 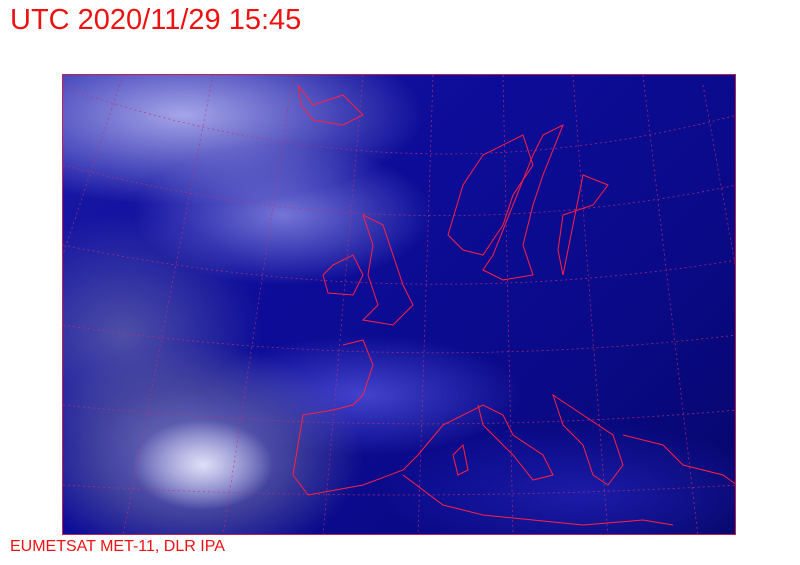 What do you see at coordinates (117, 546) in the screenshot?
I see `image-credit: EUMETSAT MET-11, DLR IPA` at bounding box center [117, 546].